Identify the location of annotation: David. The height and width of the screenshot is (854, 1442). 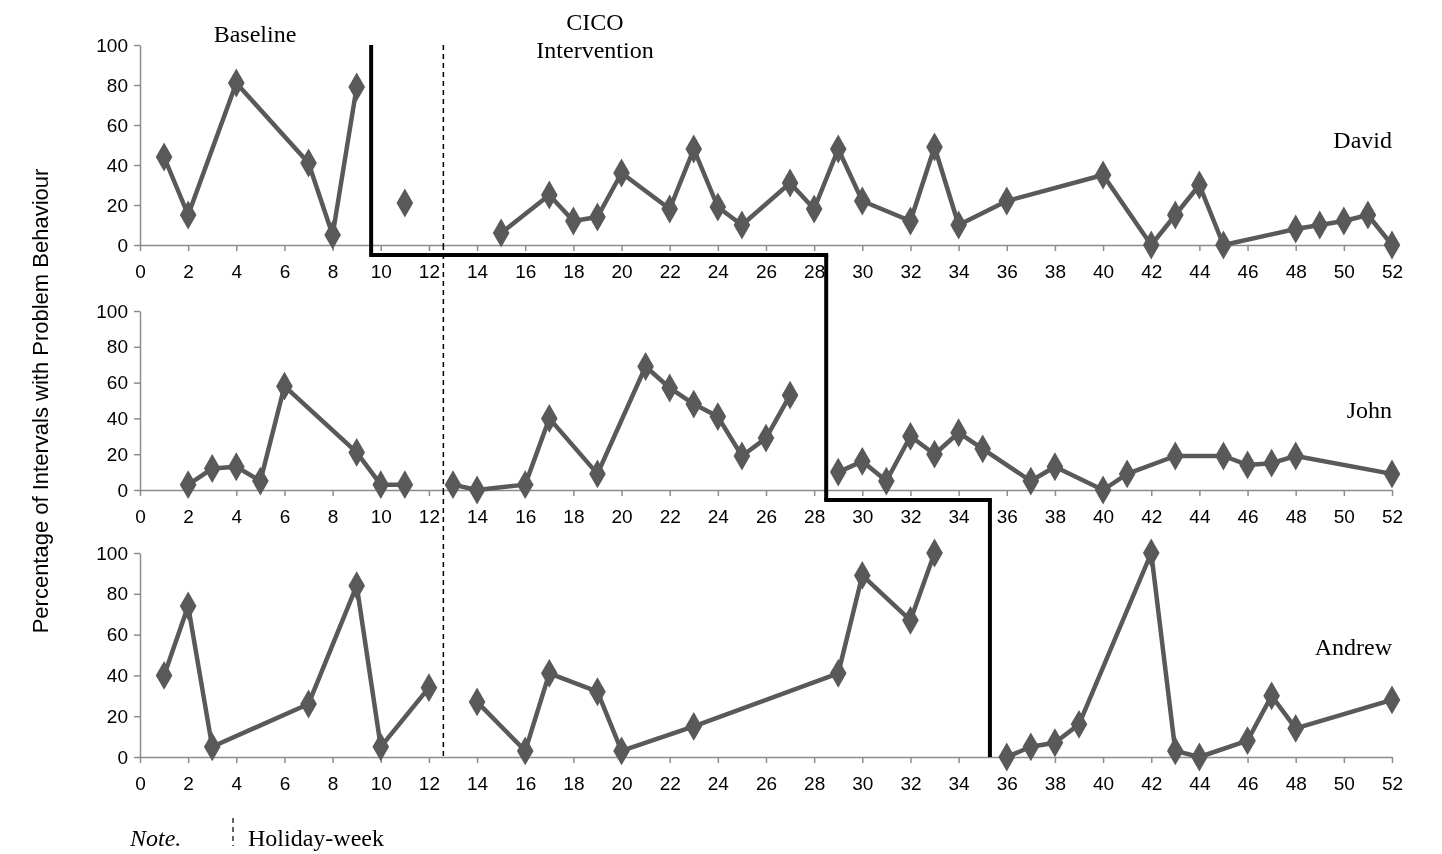
(1362, 140).